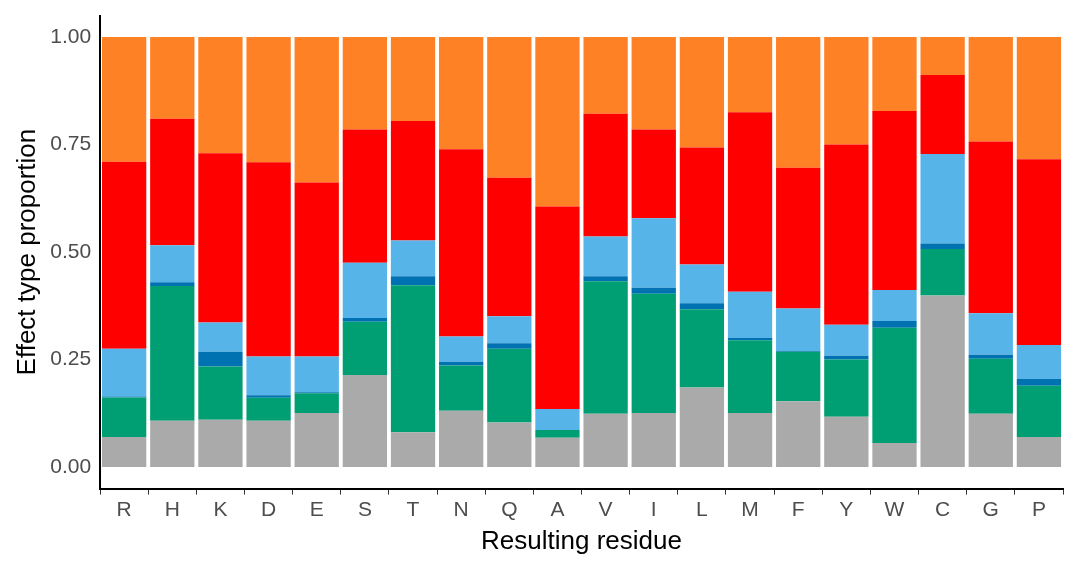  Describe the element at coordinates (413, 508) in the screenshot. I see `x-tick-label: T` at that location.